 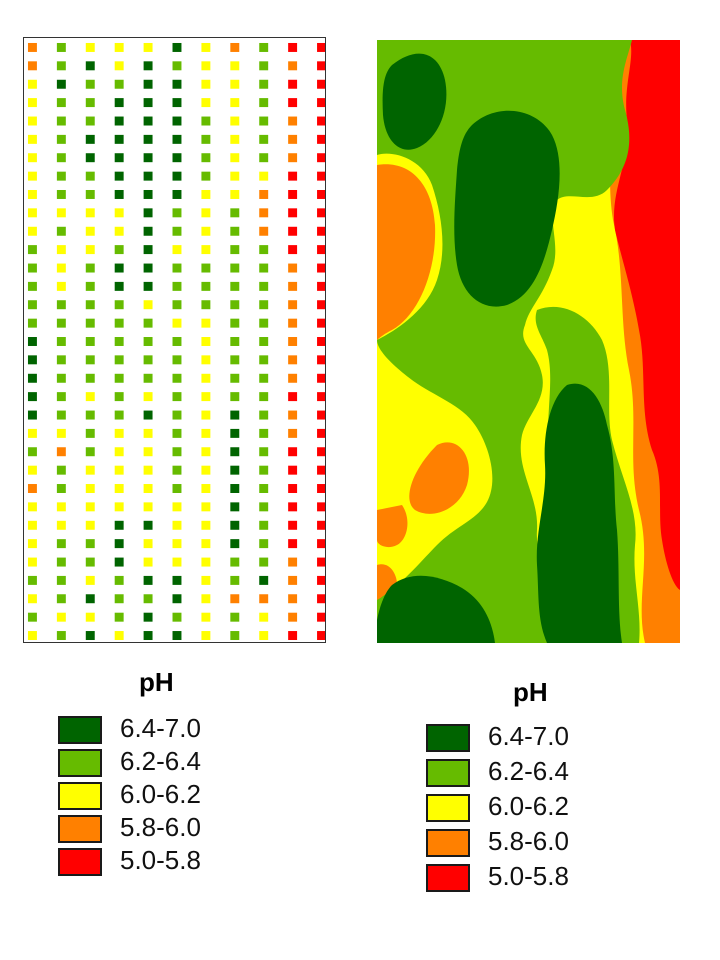 What do you see at coordinates (160, 761) in the screenshot?
I see `legend-label: 6.2-6.4` at bounding box center [160, 761].